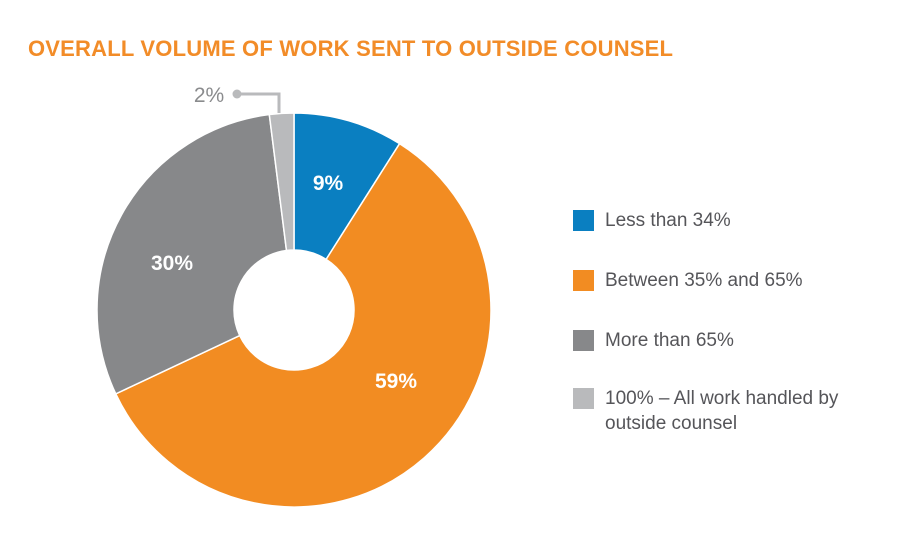 The width and height of the screenshot is (908, 536). I want to click on legend-item-0: Less than 34%, so click(652, 220).